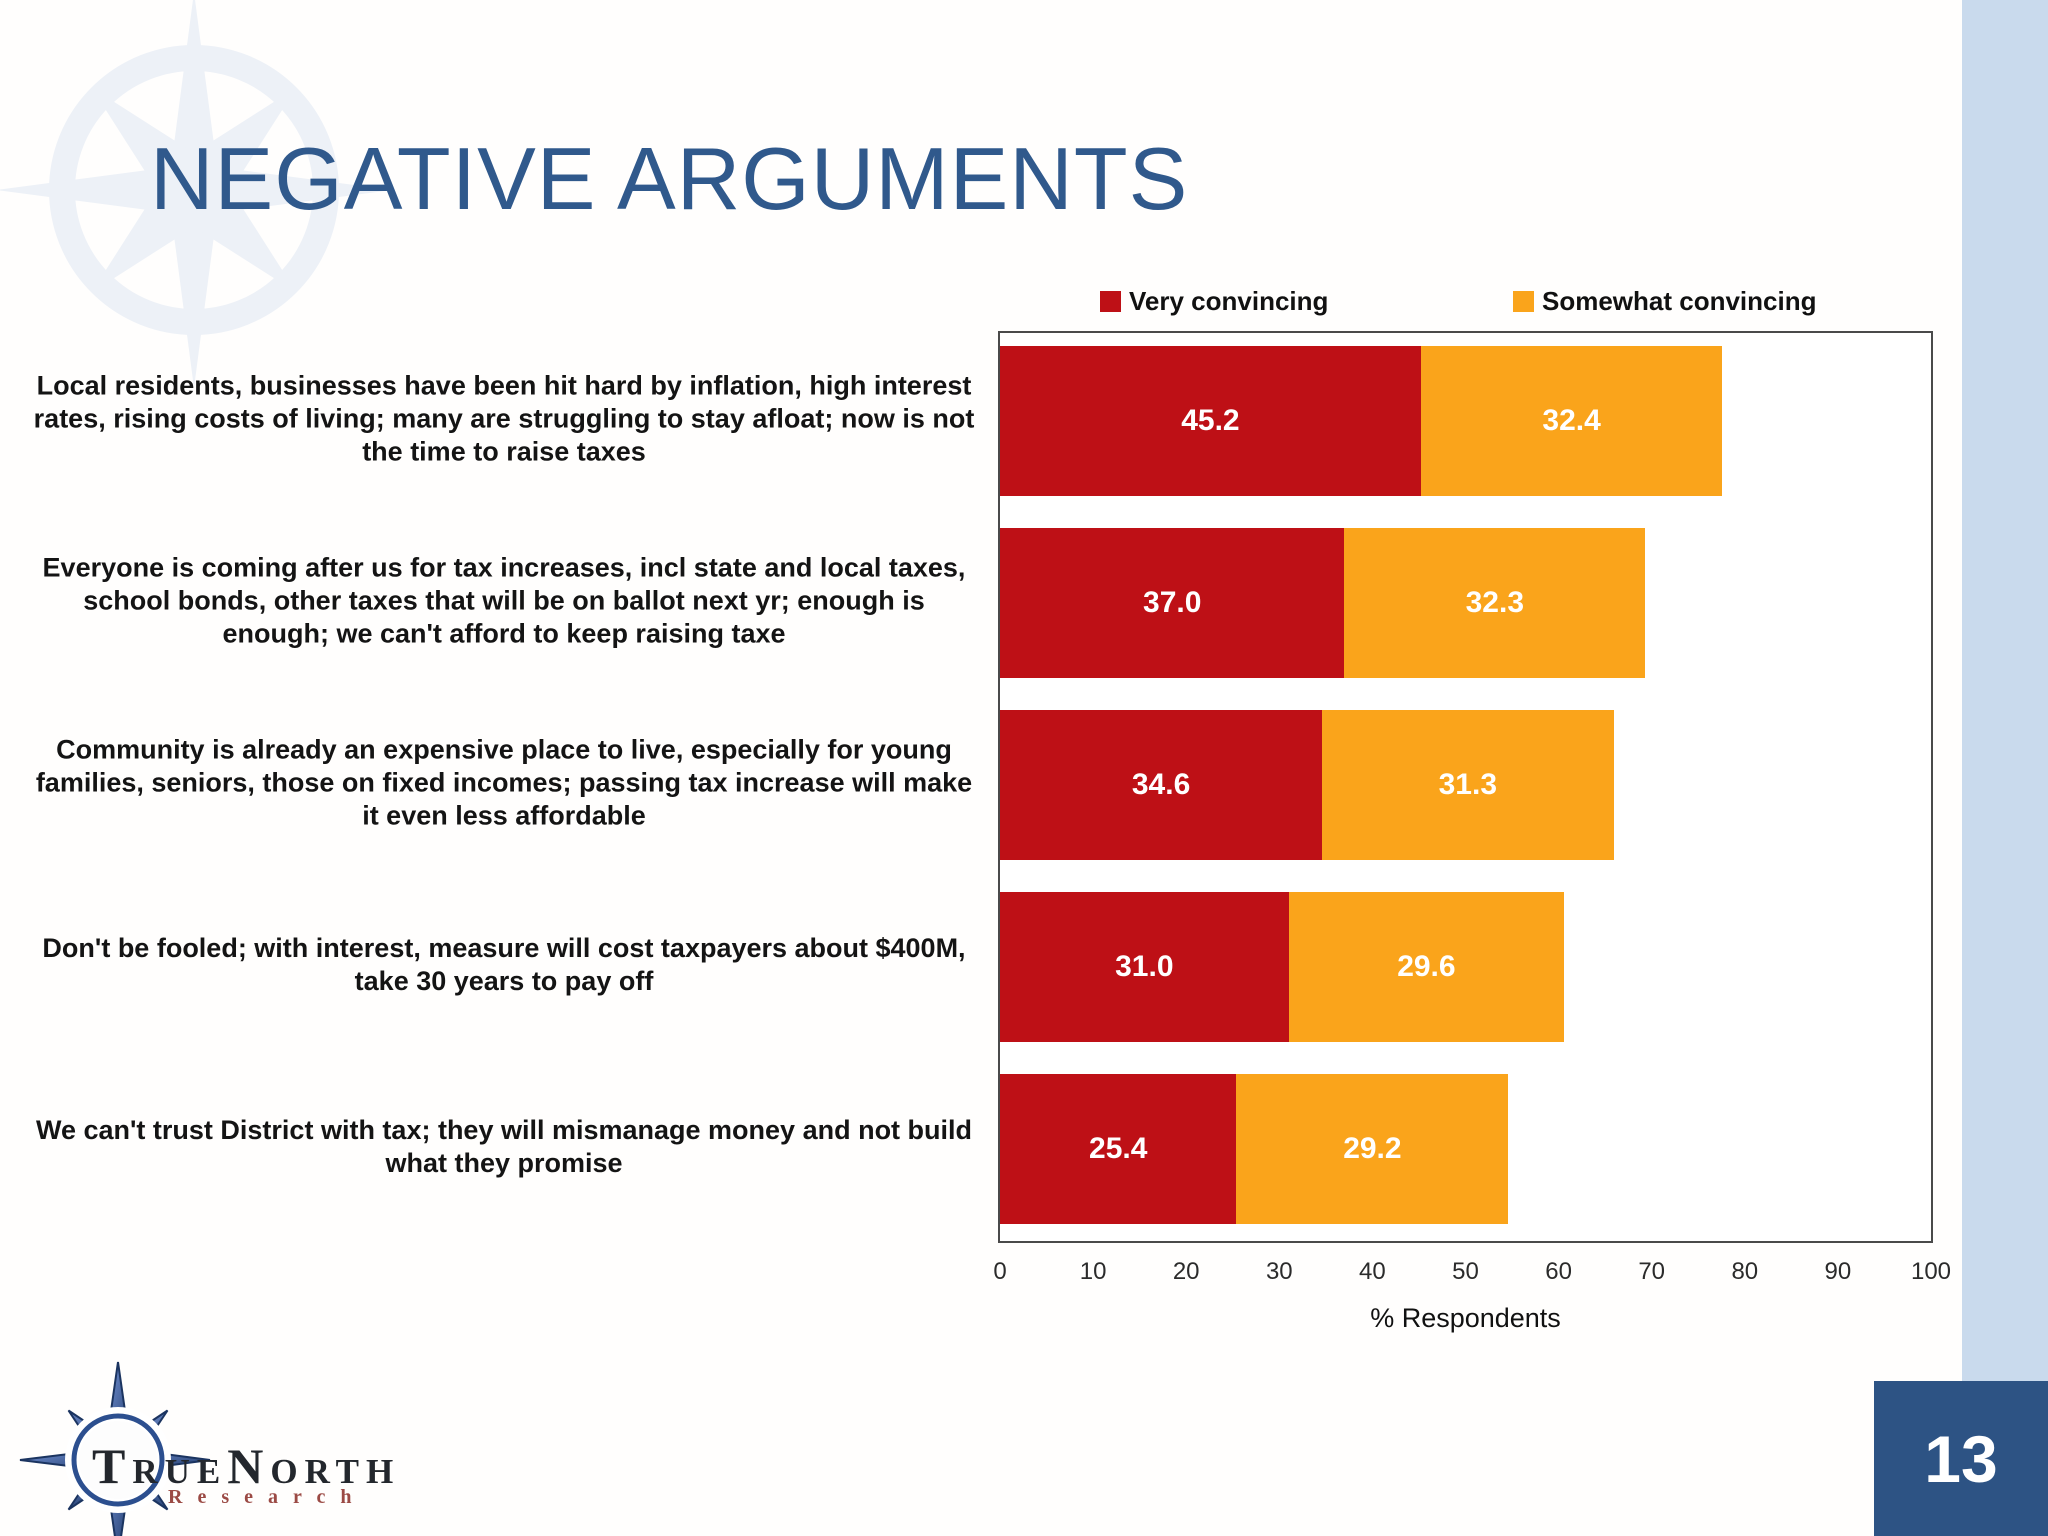  Describe the element at coordinates (1372, 1271) in the screenshot. I see `x-axis-tick: 40` at that location.